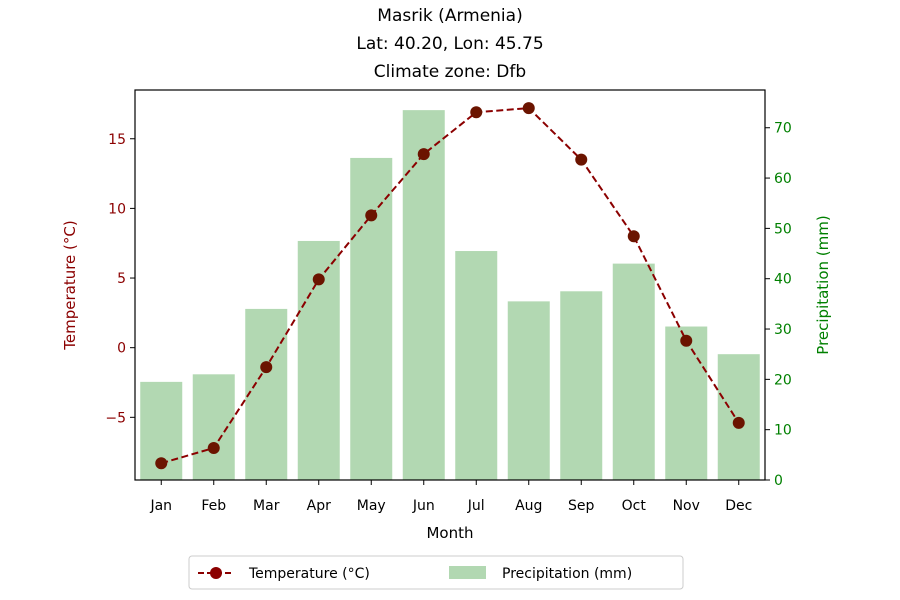 The width and height of the screenshot is (900, 600). What do you see at coordinates (450, 72) in the screenshot?
I see `title-line-3: Climate zone: Dfb` at bounding box center [450, 72].